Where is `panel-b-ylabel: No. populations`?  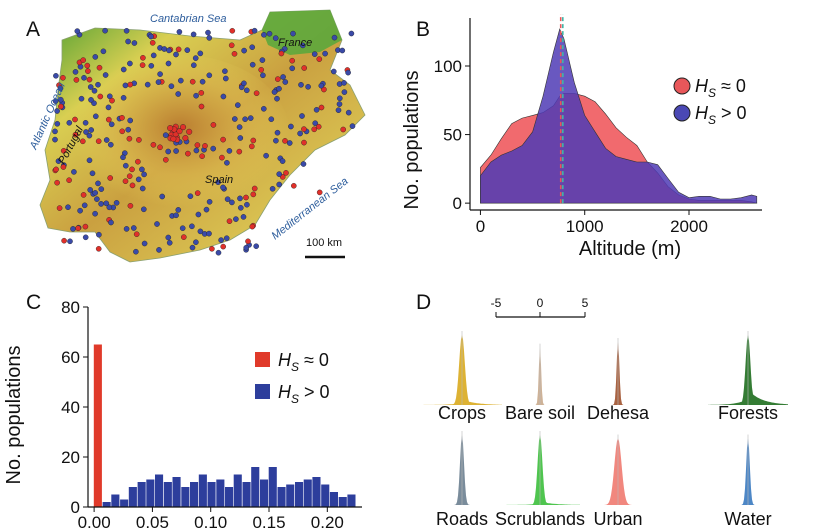
panel-b-ylabel: No. populations is located at coordinates (412, 140).